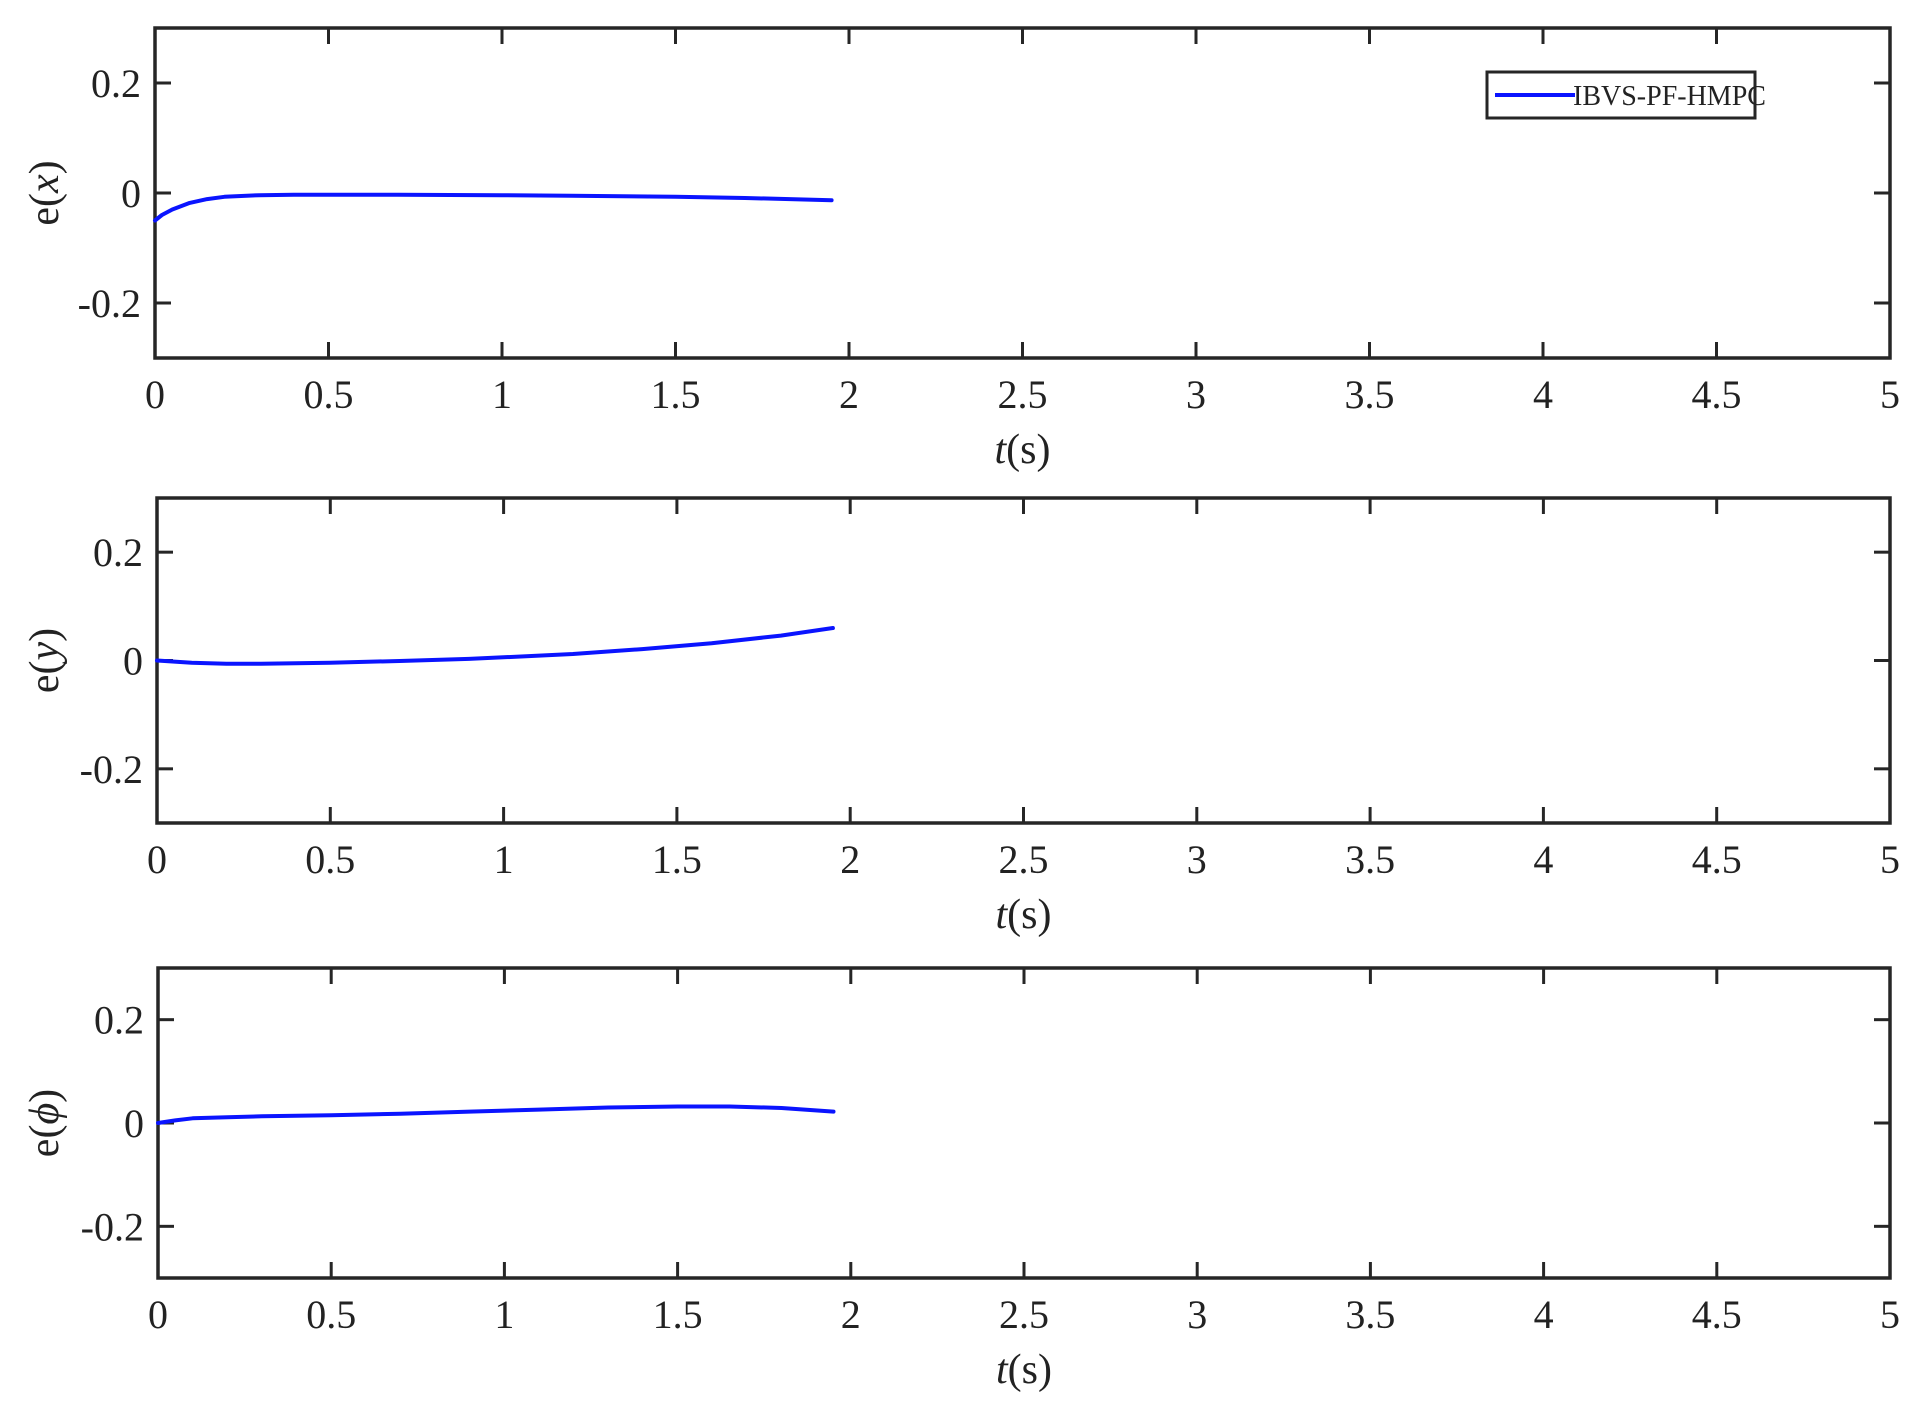 Image resolution: width=1910 pixels, height=1415 pixels. What do you see at coordinates (45, 660) in the screenshot?
I see `y-axis-label: e(y)` at bounding box center [45, 660].